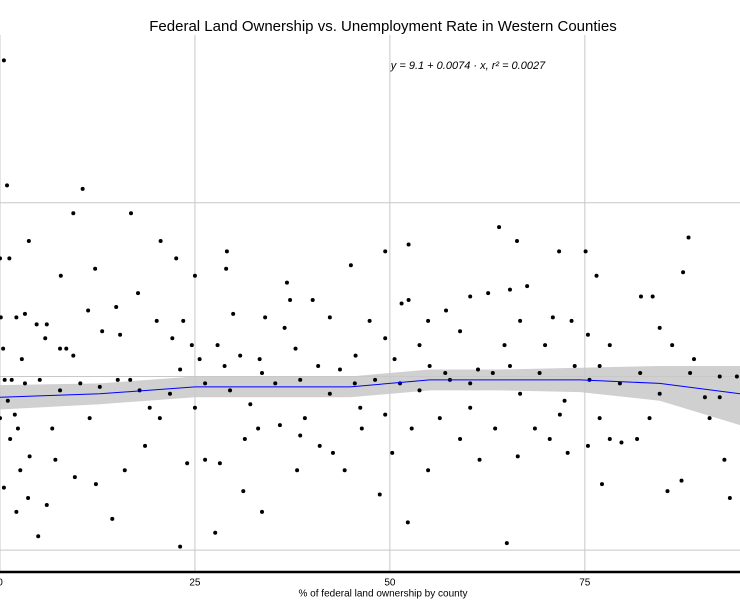 The image size is (740, 610). I want to click on annotation: y = 9.1 + 0.0074 · x, r² = 0.0027, so click(468, 66).